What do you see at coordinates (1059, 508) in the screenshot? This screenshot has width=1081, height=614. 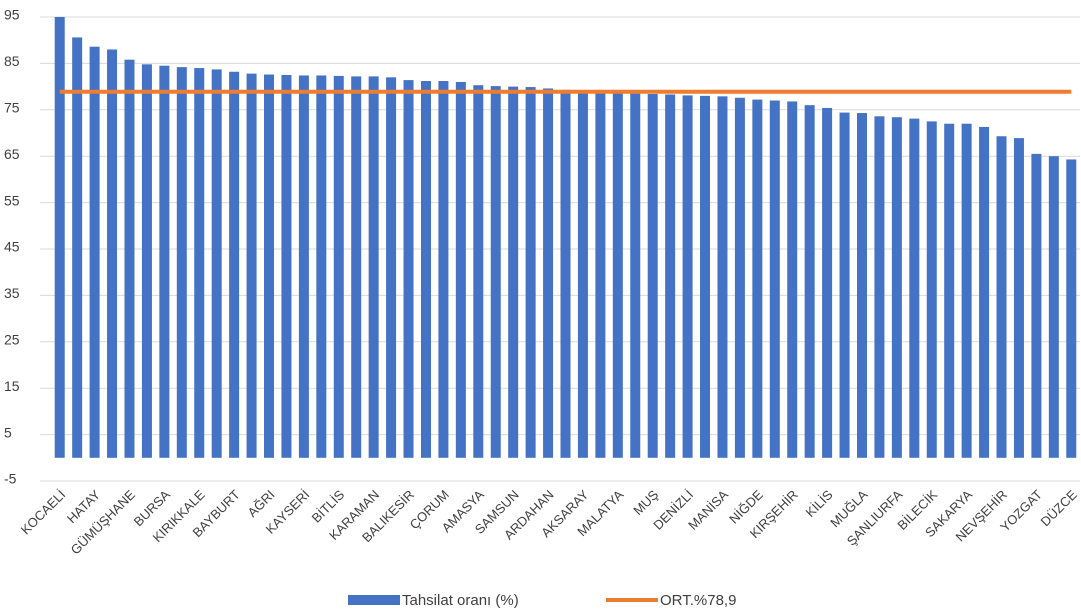 I see `x-tick-label: DÜZCE` at bounding box center [1059, 508].